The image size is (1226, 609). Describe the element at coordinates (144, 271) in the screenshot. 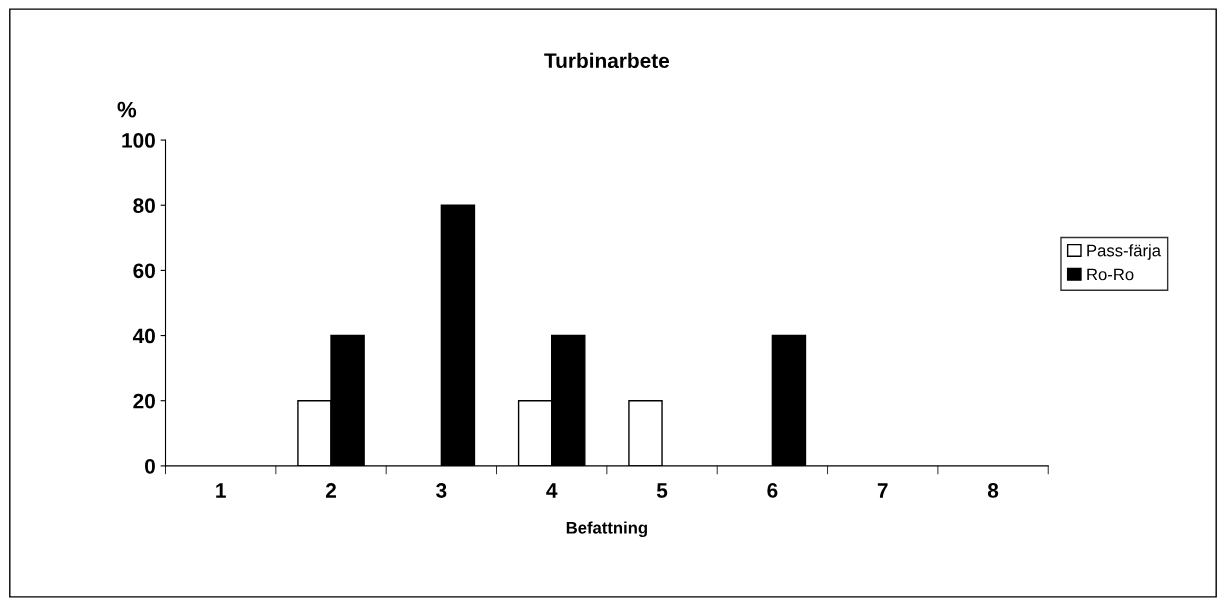

I see `y-tick-label: 60` at that location.